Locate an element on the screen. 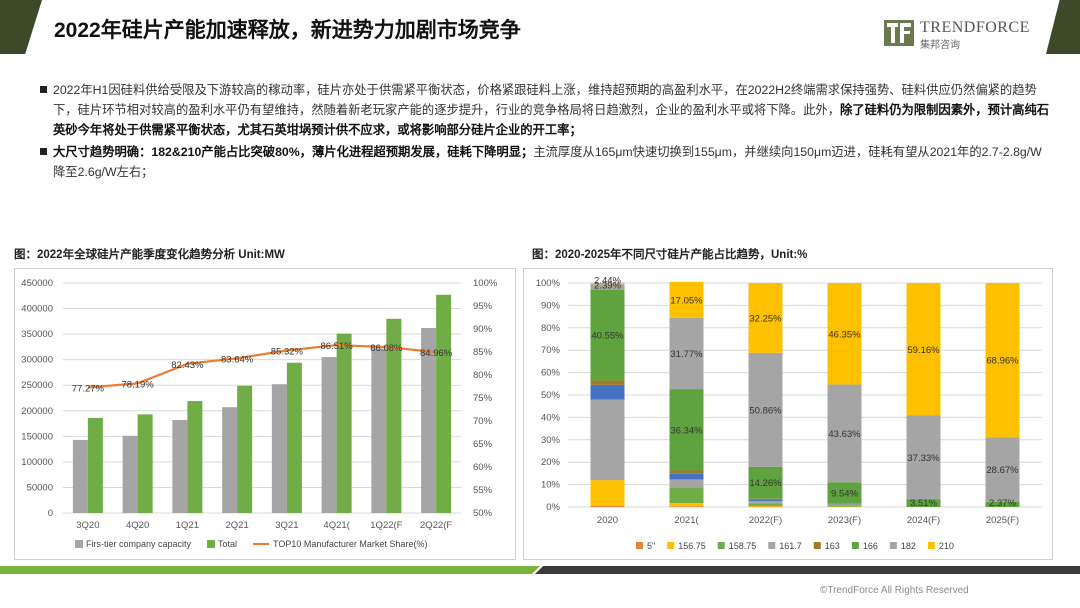  legend-label: 166 is located at coordinates (870, 546).